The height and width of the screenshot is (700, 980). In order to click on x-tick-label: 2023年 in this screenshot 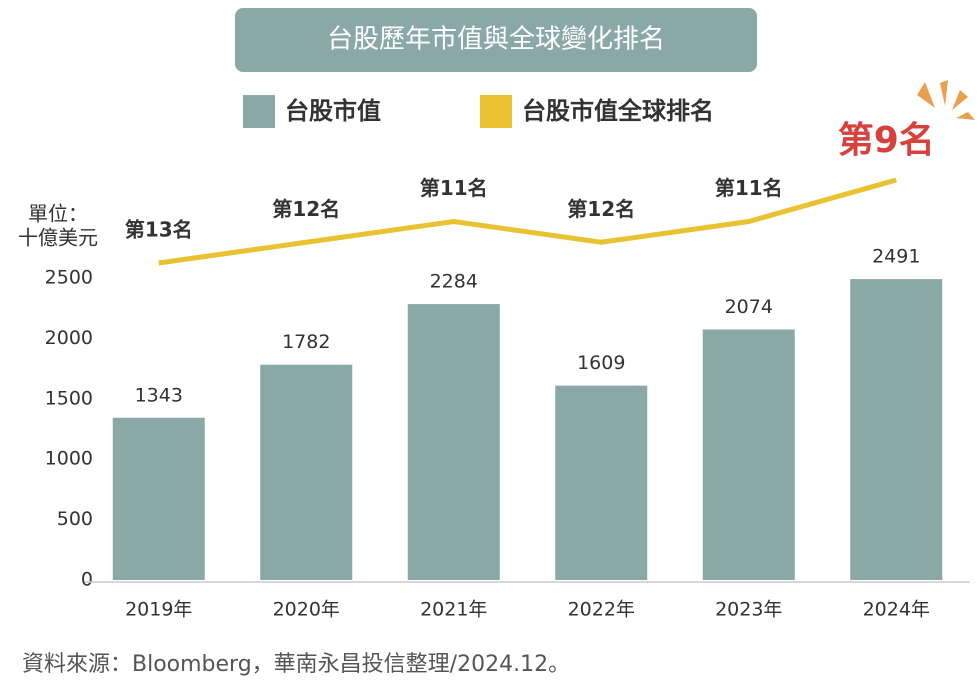, I will do `click(748, 610)`.